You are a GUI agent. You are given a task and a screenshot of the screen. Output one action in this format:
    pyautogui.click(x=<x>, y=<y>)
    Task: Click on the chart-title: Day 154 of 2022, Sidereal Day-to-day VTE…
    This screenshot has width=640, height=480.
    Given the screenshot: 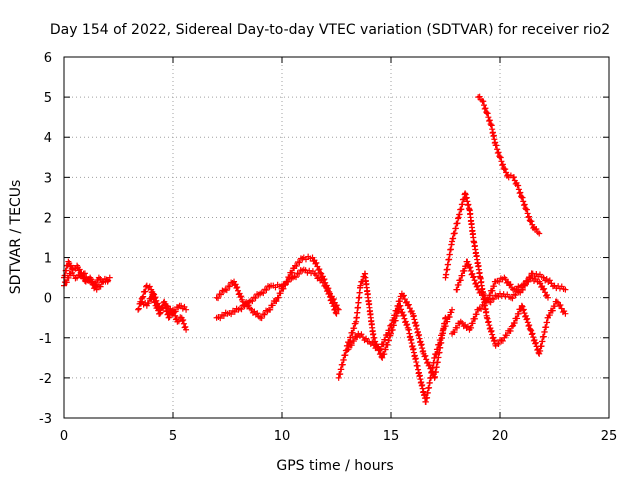 What is the action you would take?
    pyautogui.click(x=330, y=30)
    